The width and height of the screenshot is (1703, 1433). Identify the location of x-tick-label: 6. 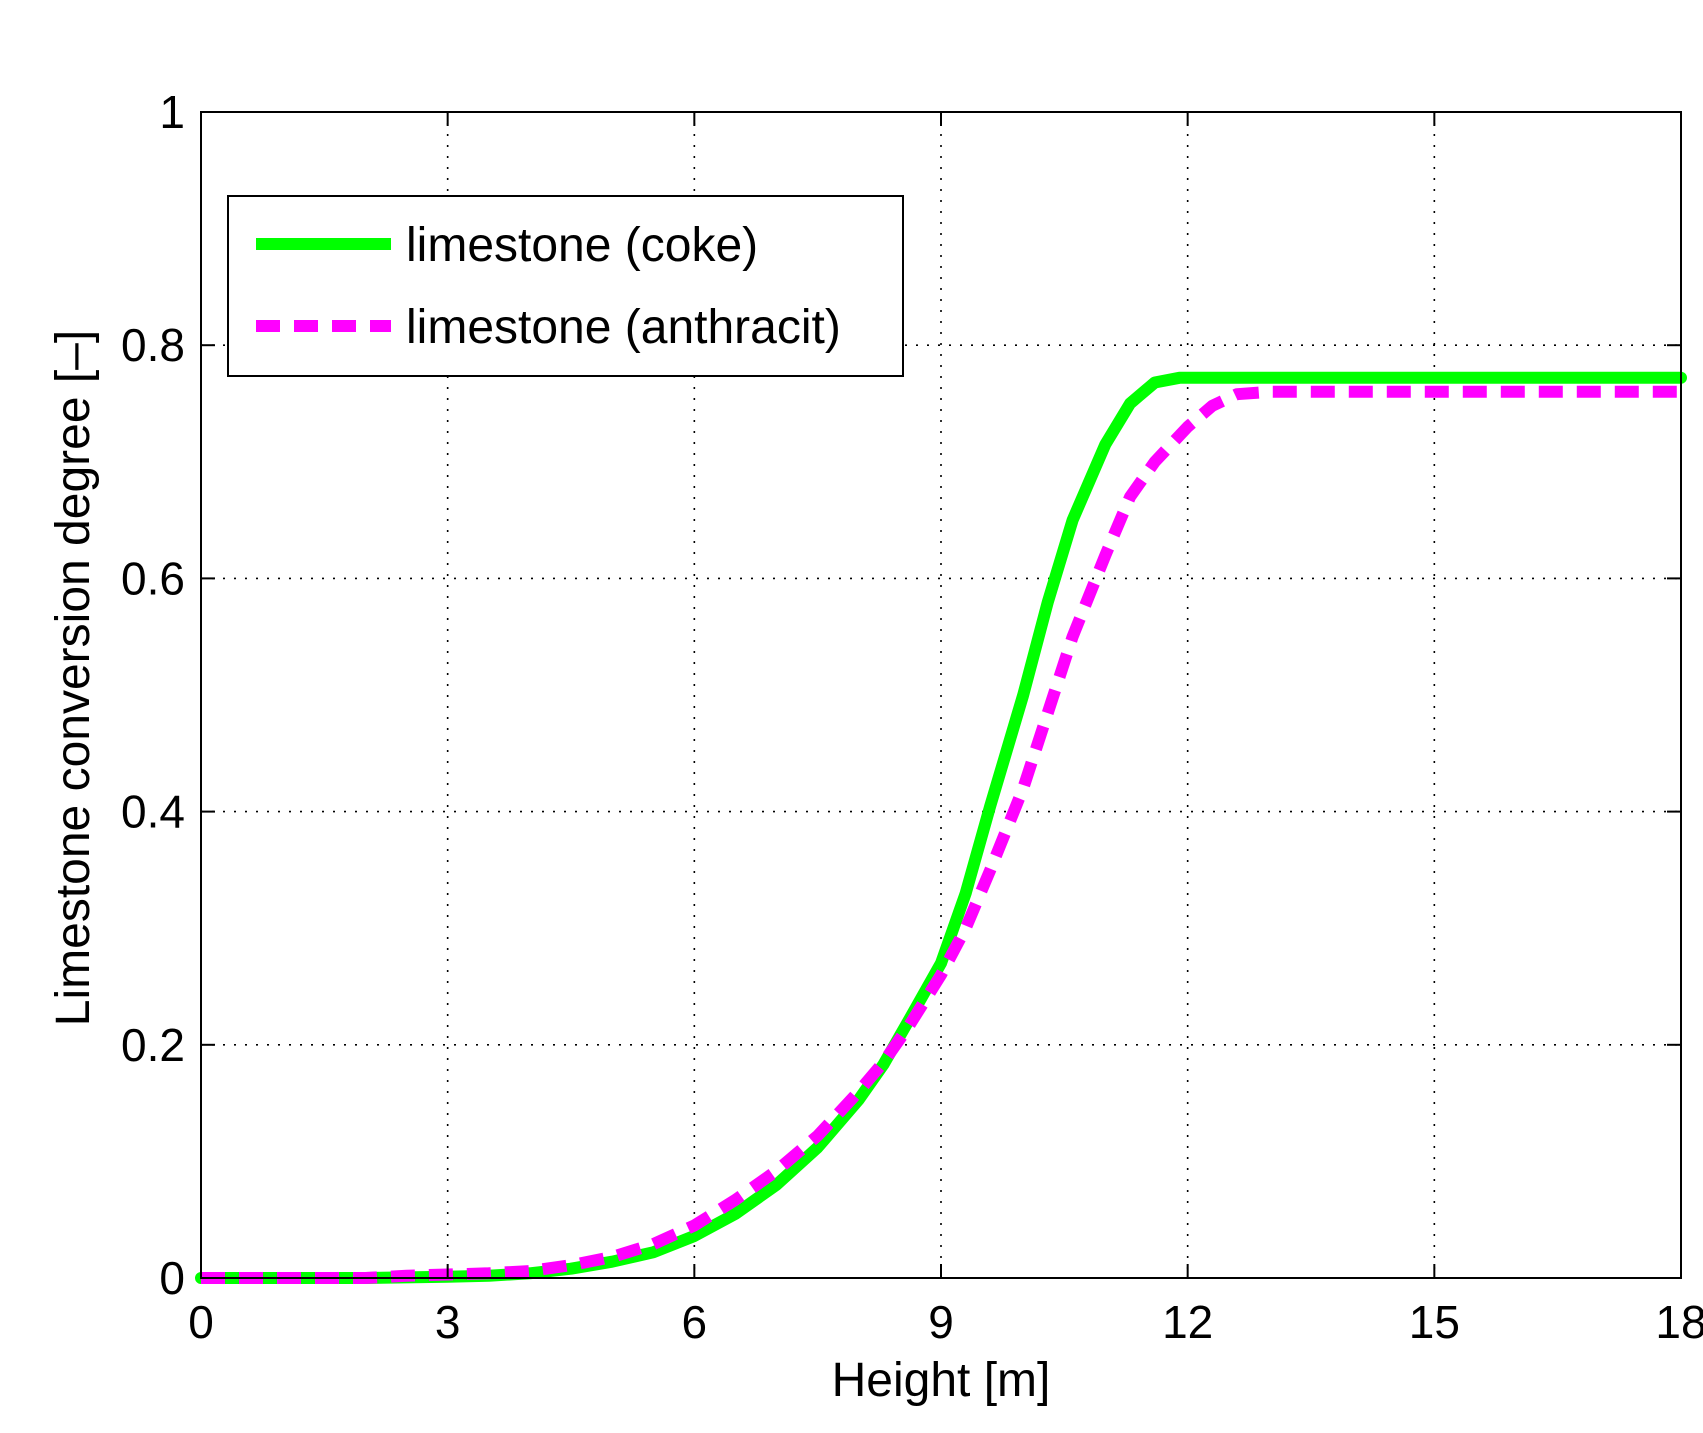
(695, 1322).